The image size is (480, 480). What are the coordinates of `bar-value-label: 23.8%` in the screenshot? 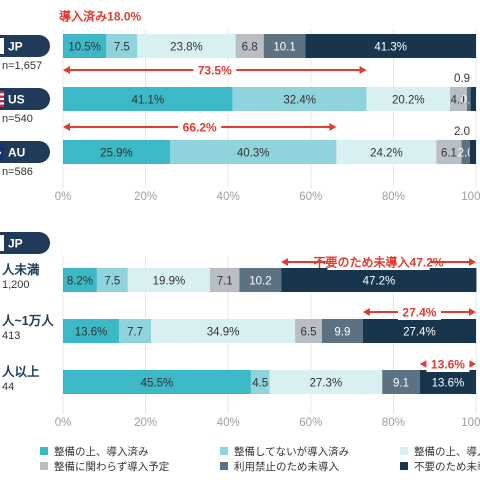 It's located at (186, 48).